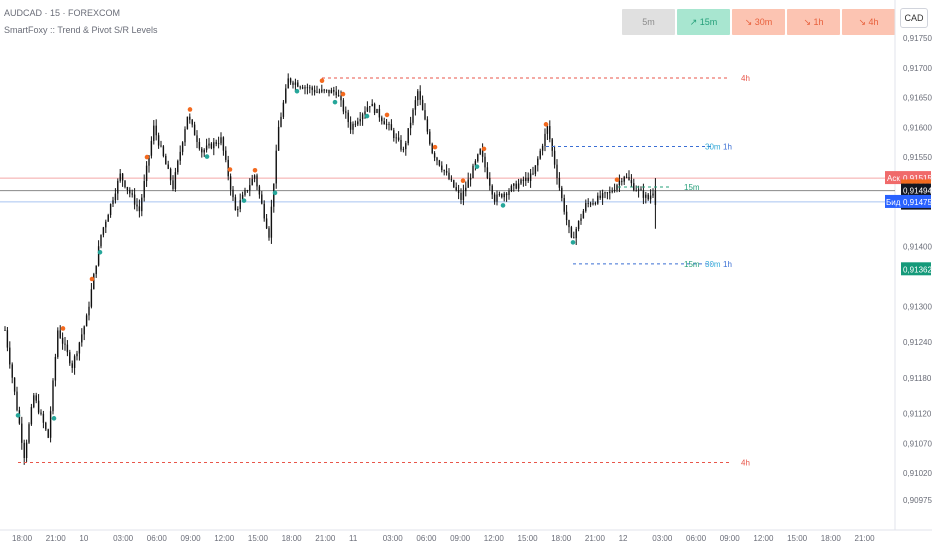 The image size is (932, 550). What do you see at coordinates (758, 22) in the screenshot?
I see `timeframe-30m-box: ↘ 30m` at bounding box center [758, 22].